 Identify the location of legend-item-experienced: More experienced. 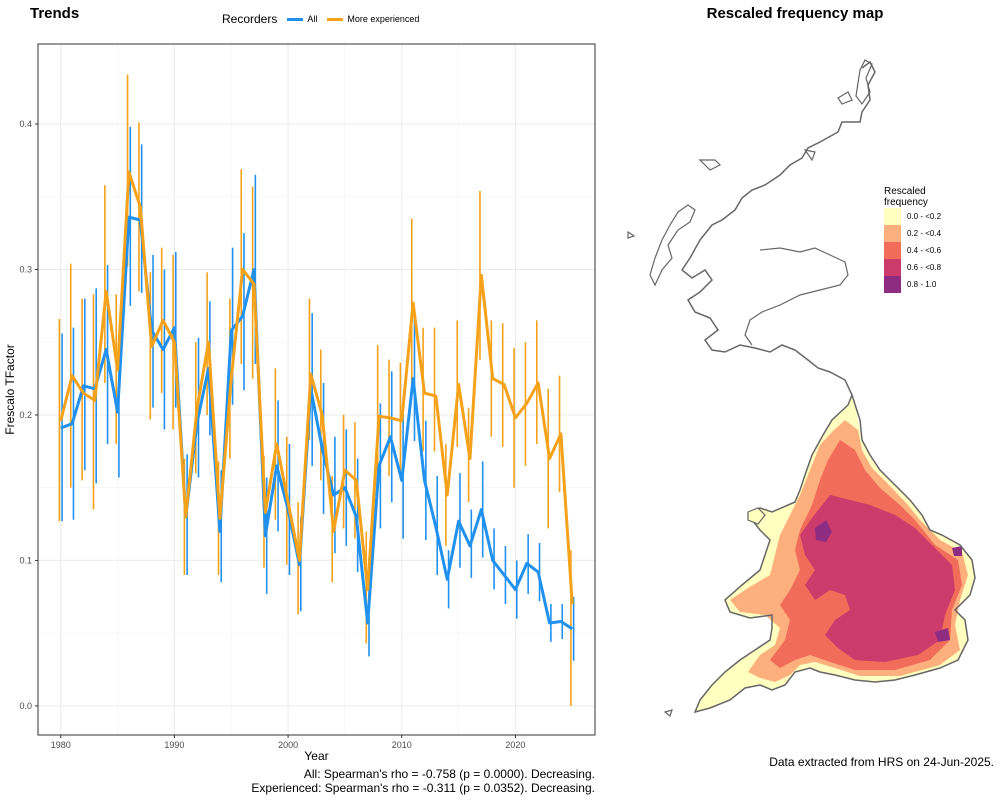
(373, 19).